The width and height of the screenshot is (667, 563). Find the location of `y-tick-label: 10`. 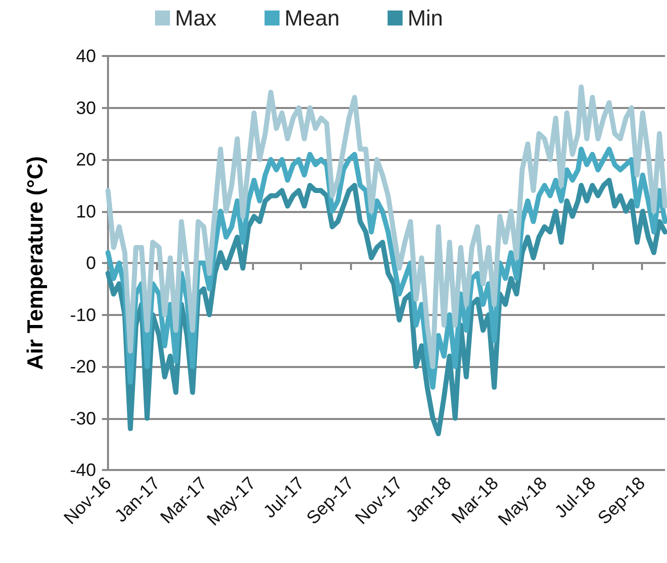

y-tick-label: 10 is located at coordinates (86, 211).